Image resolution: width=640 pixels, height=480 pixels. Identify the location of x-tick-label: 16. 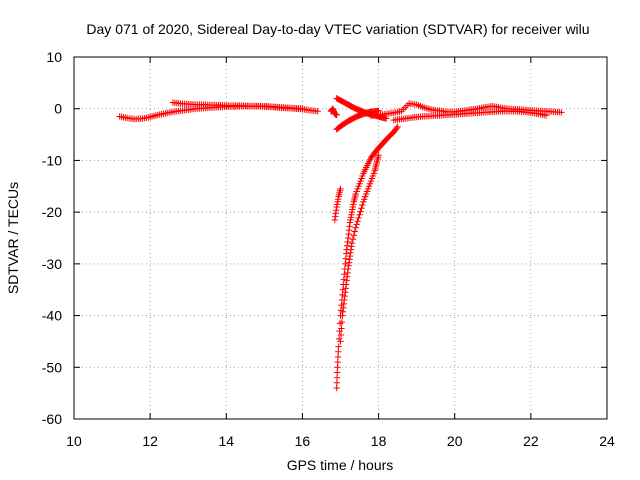
(303, 441).